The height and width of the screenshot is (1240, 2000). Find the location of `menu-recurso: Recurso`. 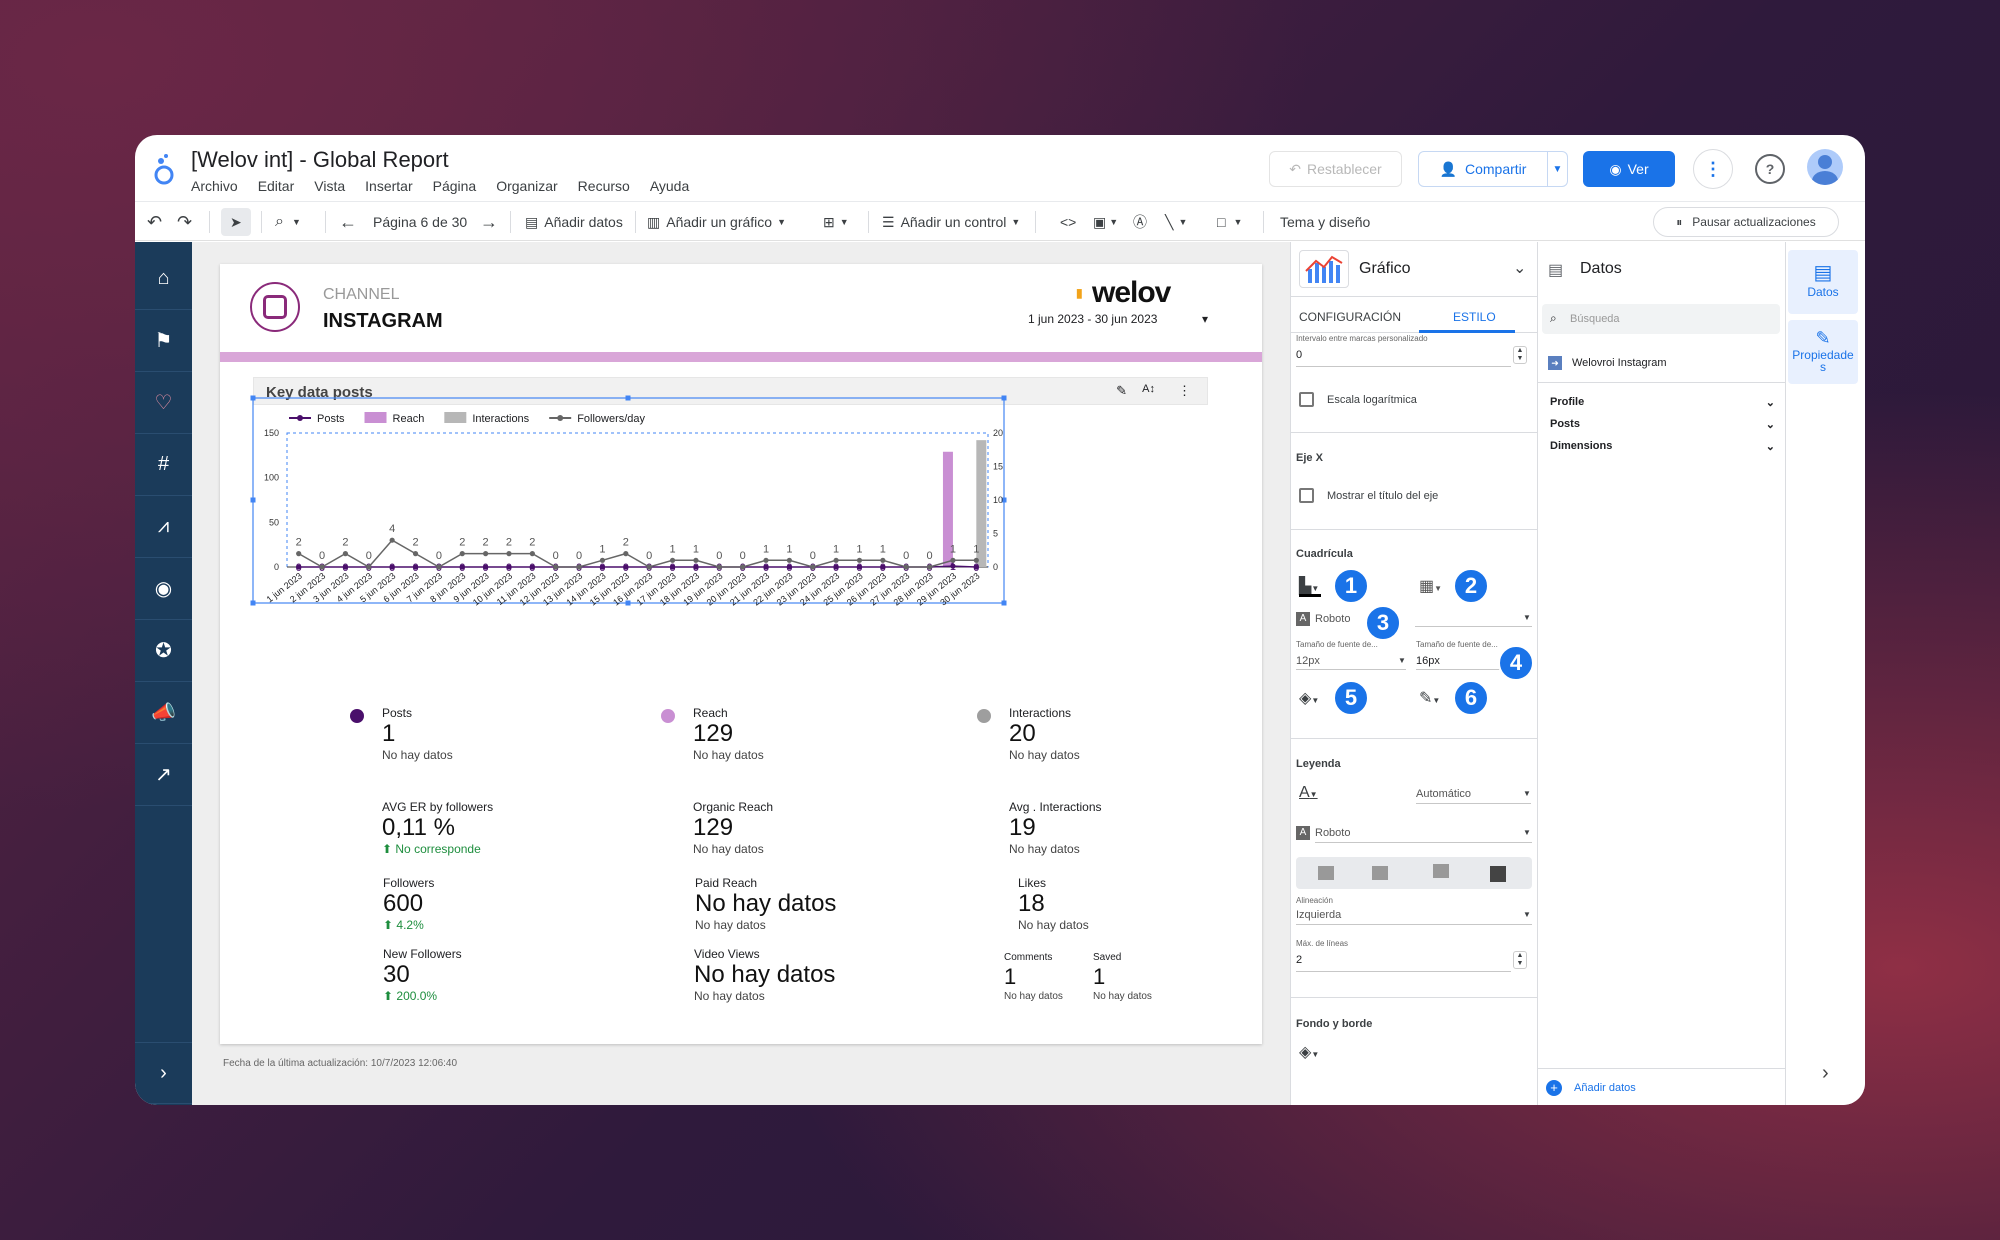

menu-recurso: Recurso is located at coordinates (603, 186).